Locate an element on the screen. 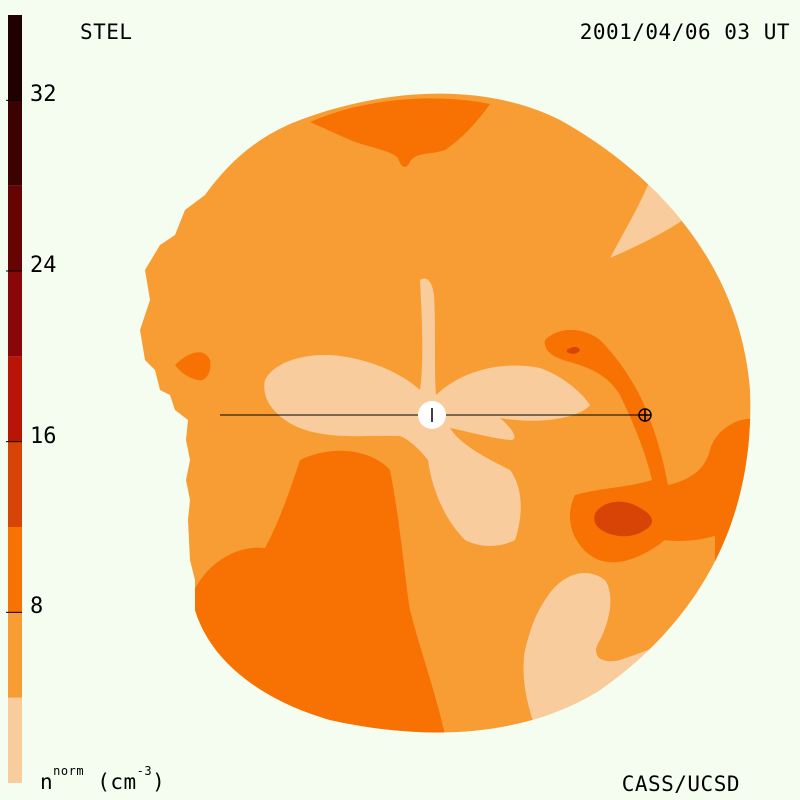 The height and width of the screenshot is (800, 800). density-region-west-blob is located at coordinates (193, 366).